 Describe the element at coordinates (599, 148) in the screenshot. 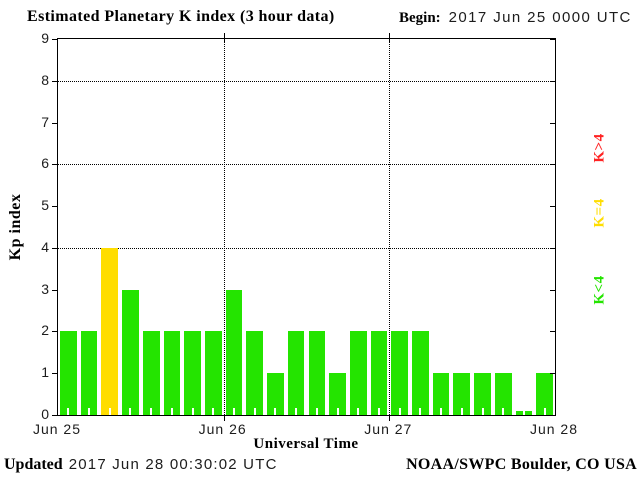

I see `legend-k-gt-4: K>4` at that location.